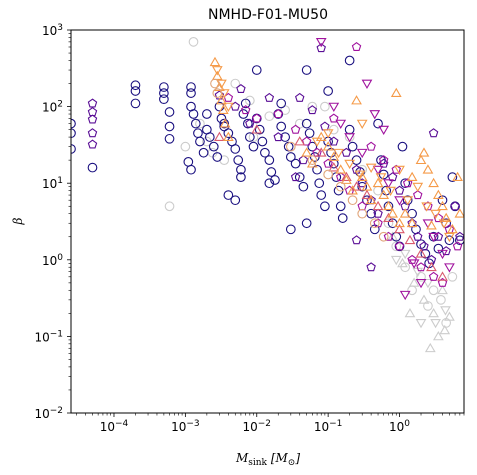 This screenshot has width=477, height=475. I want to click on x-tick-label-0: 10−4, so click(114, 426).